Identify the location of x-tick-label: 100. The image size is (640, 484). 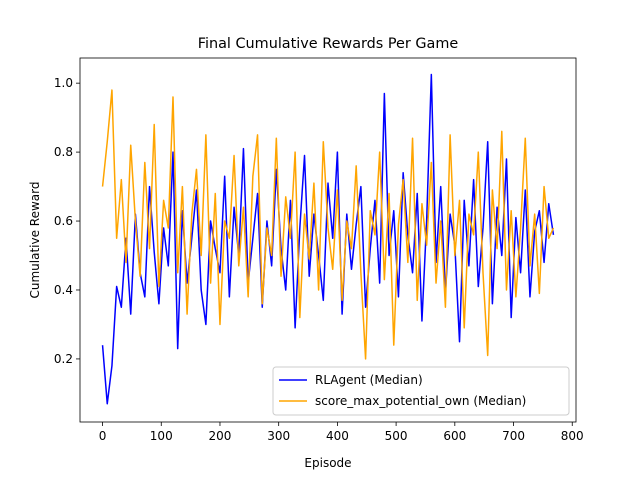
(161, 436).